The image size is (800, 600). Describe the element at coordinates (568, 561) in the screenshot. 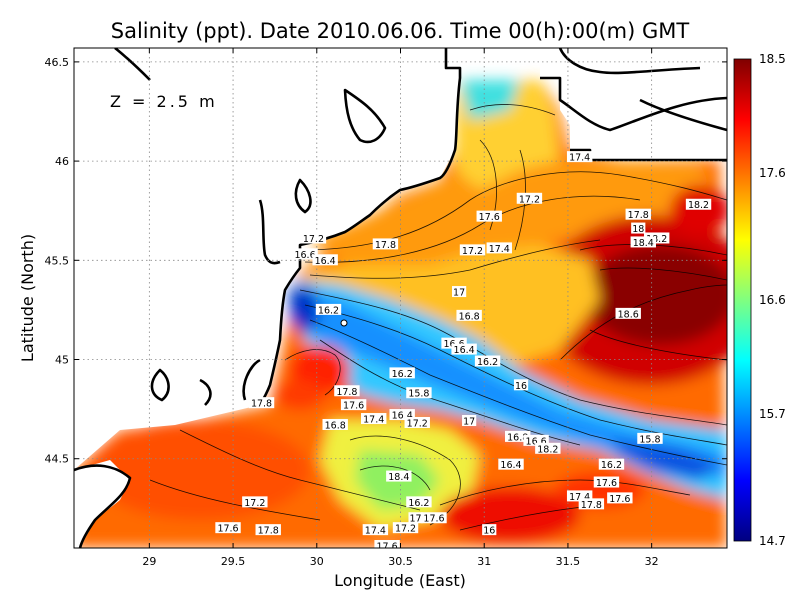

I see `x-tick-label: 31.5` at that location.